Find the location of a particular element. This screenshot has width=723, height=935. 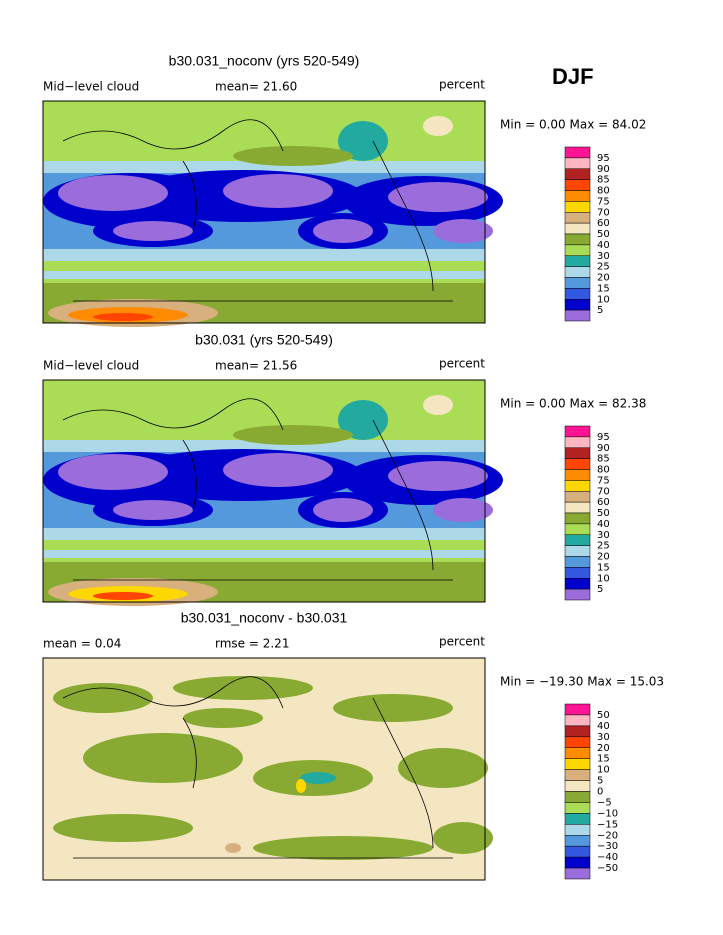

panel-middle-label: rmse = 2.21 is located at coordinates (252, 644).